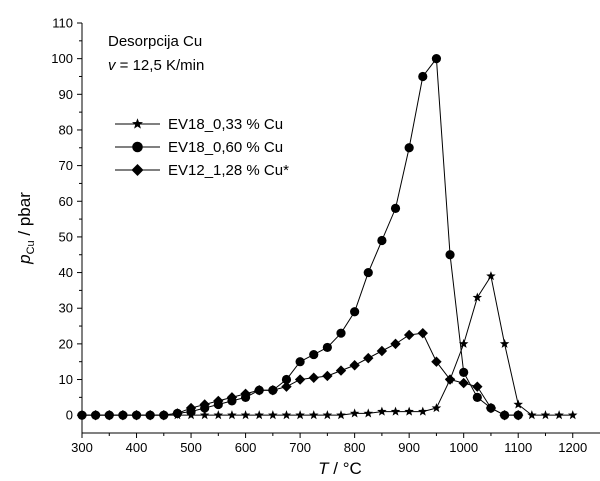 Image resolution: width=600 pixels, height=481 pixels. I want to click on y-tick-label: 60, so click(66, 201).